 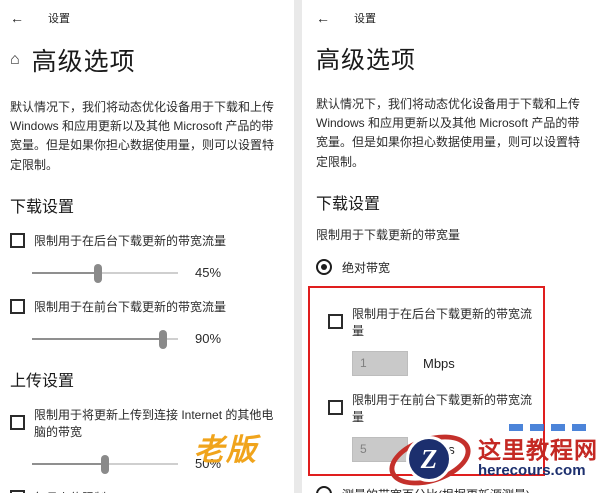 I want to click on checkbox-label: 限制用于将更新上传到连接 Internet 的其他电脑的带宽, so click(x=154, y=423).